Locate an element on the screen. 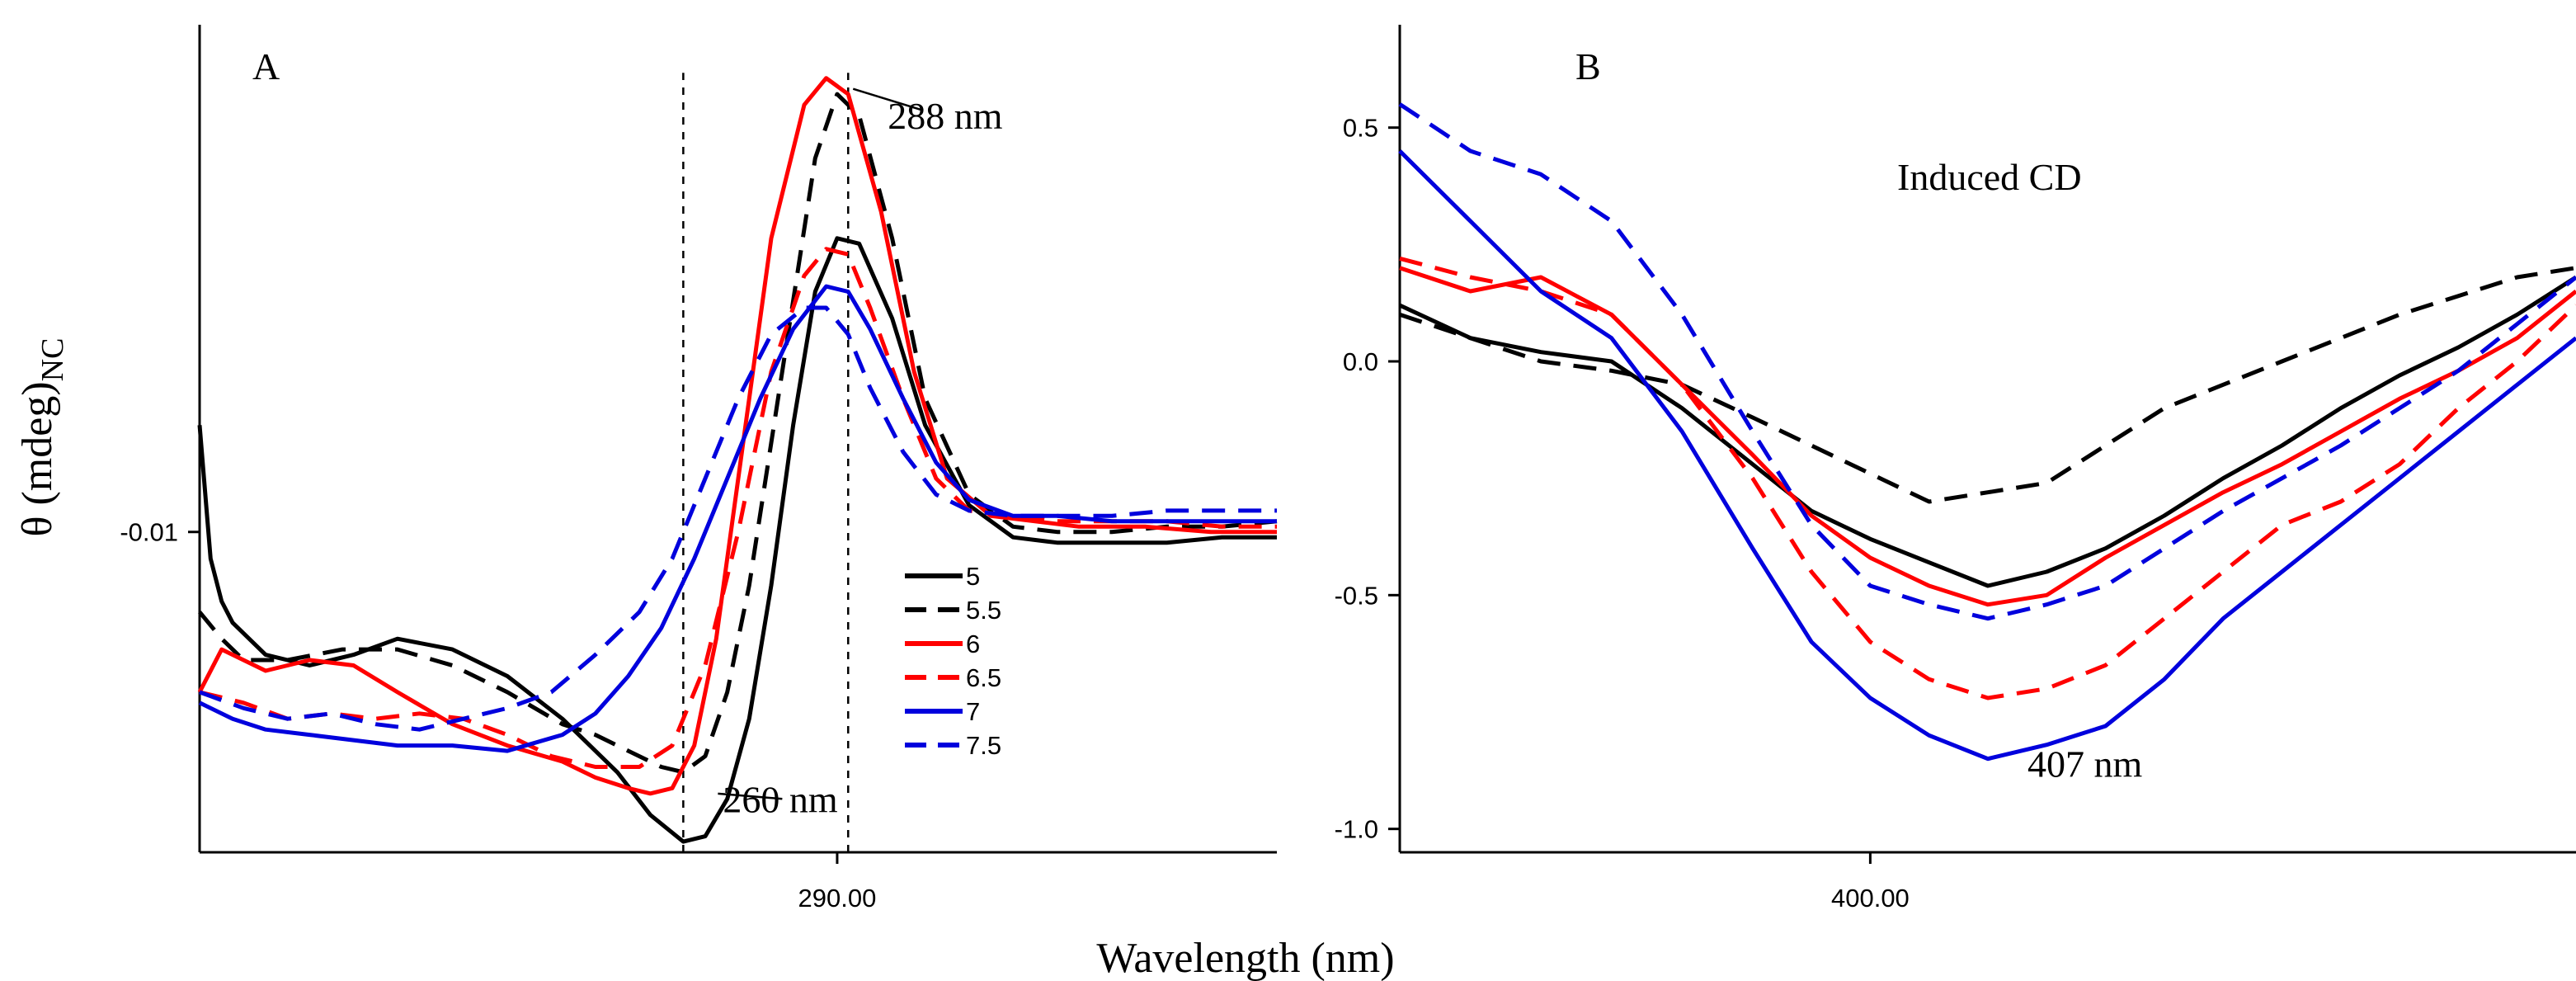 This screenshot has width=2576, height=981. legend: 5 5.5 6 6.5 7 7.5 is located at coordinates (953, 661).